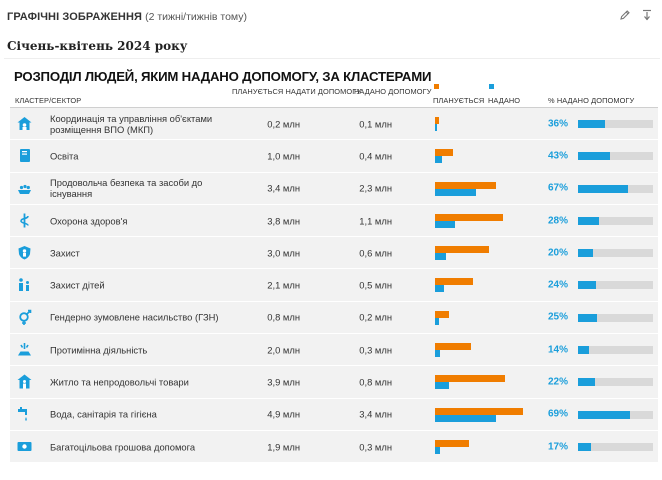 The width and height of the screenshot is (662, 480). I want to click on child-protection-icon, so click(24, 284).